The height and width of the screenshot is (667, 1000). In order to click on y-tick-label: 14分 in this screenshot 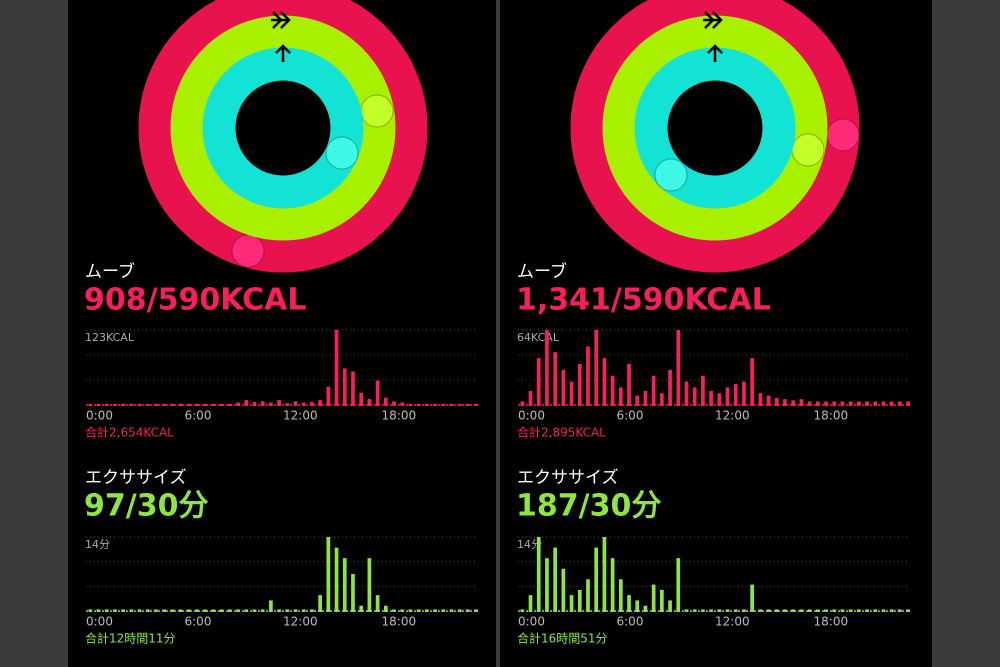, I will do `click(97, 544)`.